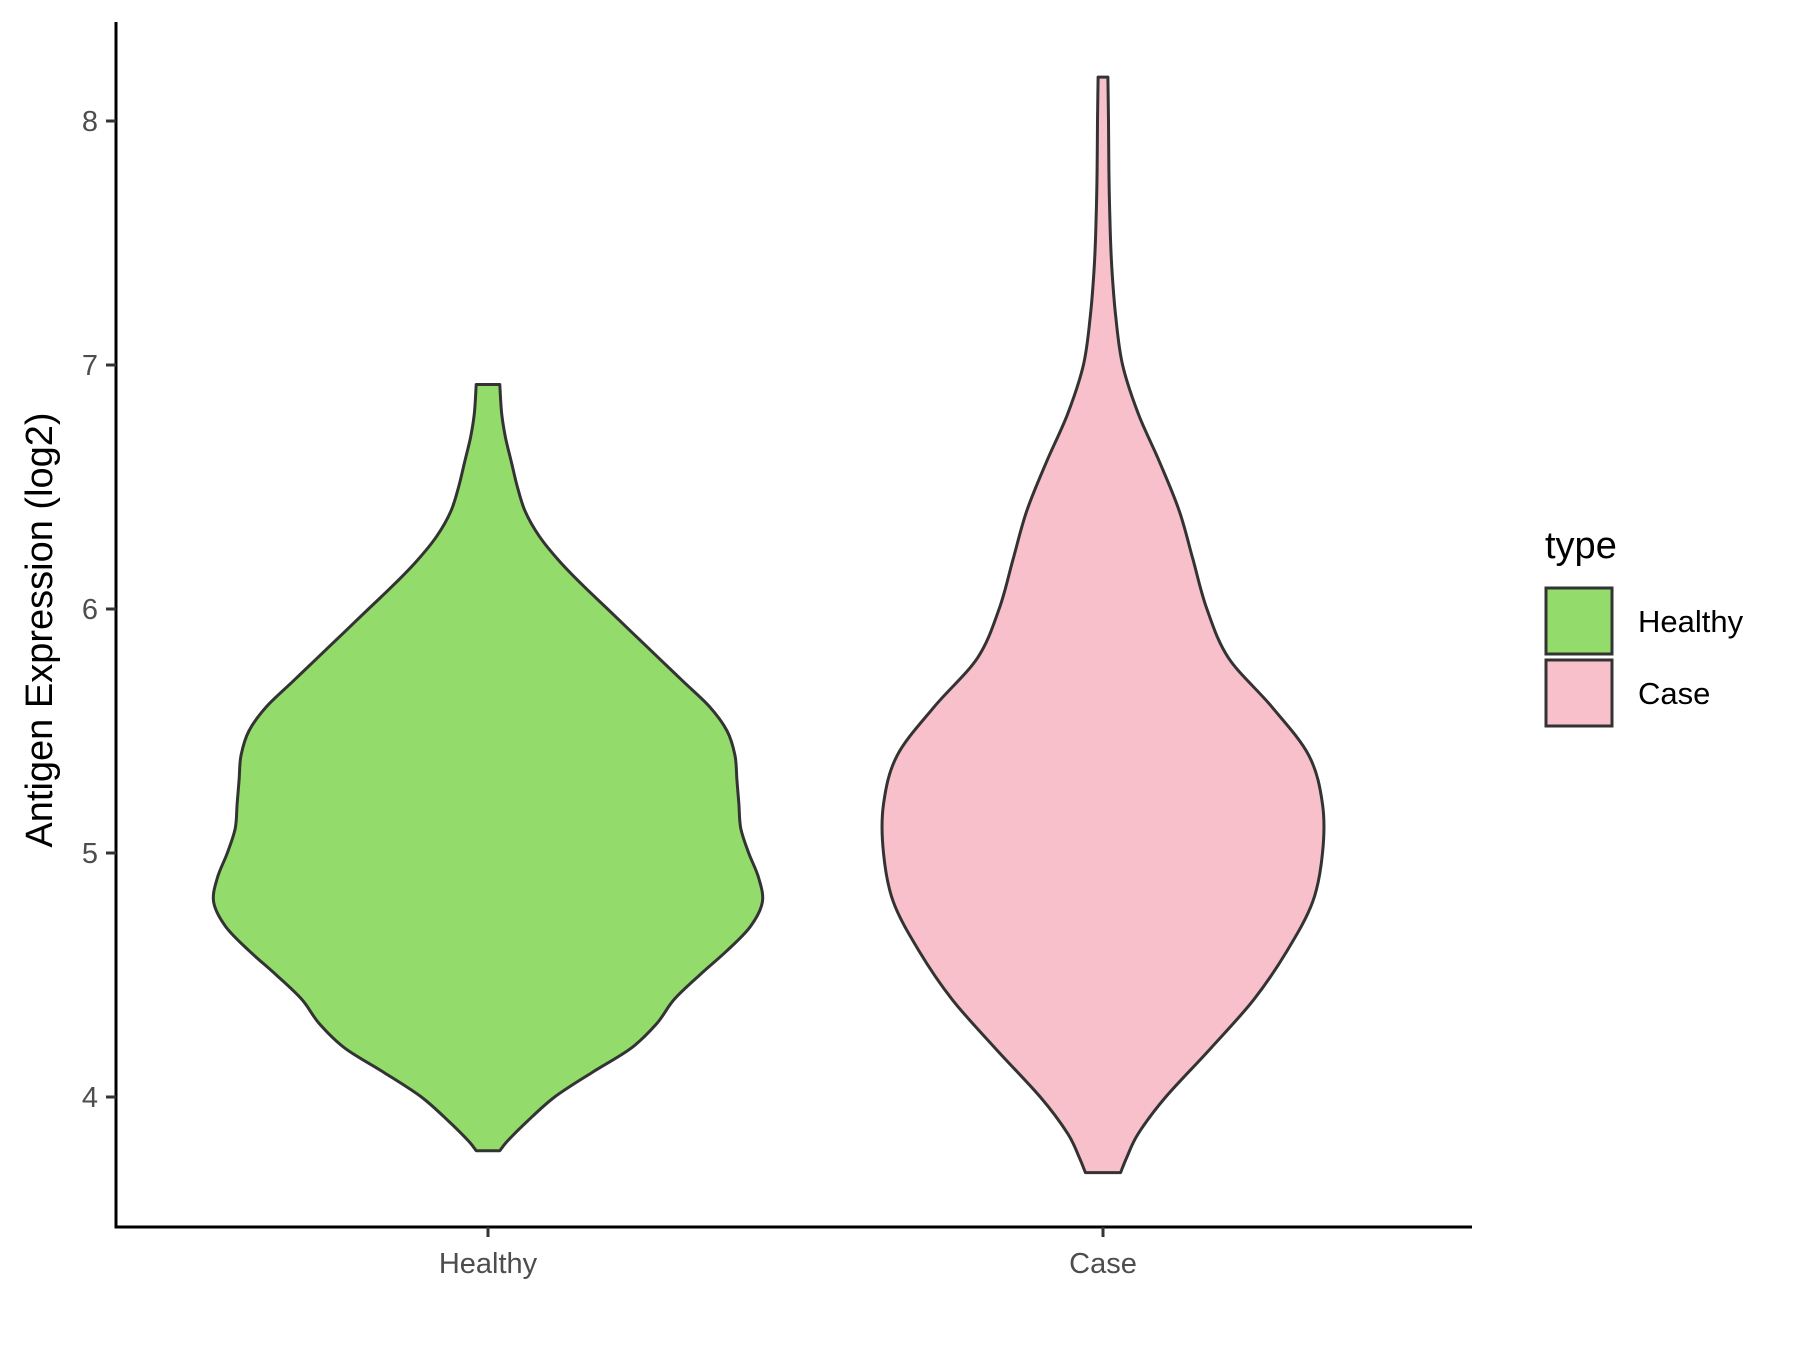 This screenshot has height=1350, width=1800. I want to click on y-axis-title: Antigen Expression (log2), so click(40, 629).